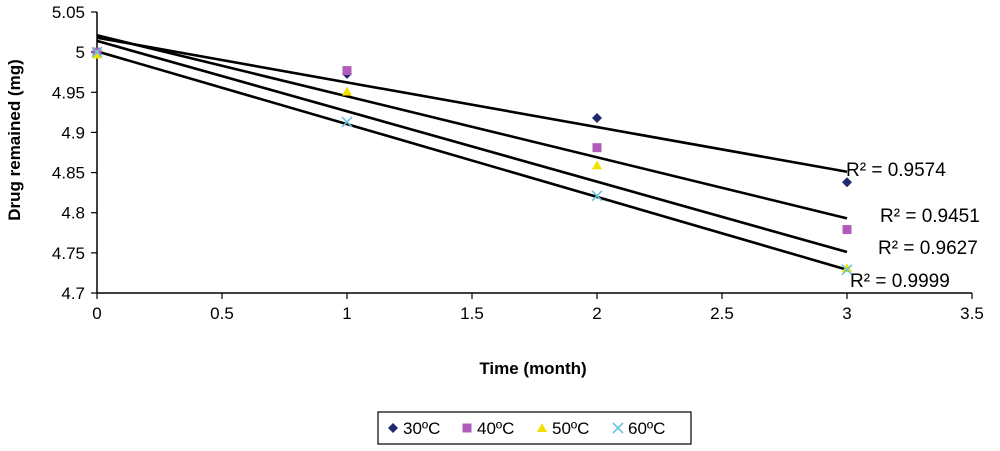 Image resolution: width=1000 pixels, height=451 pixels. Describe the element at coordinates (928, 248) in the screenshot. I see `r-squared-label: R² = 0.9627` at that location.